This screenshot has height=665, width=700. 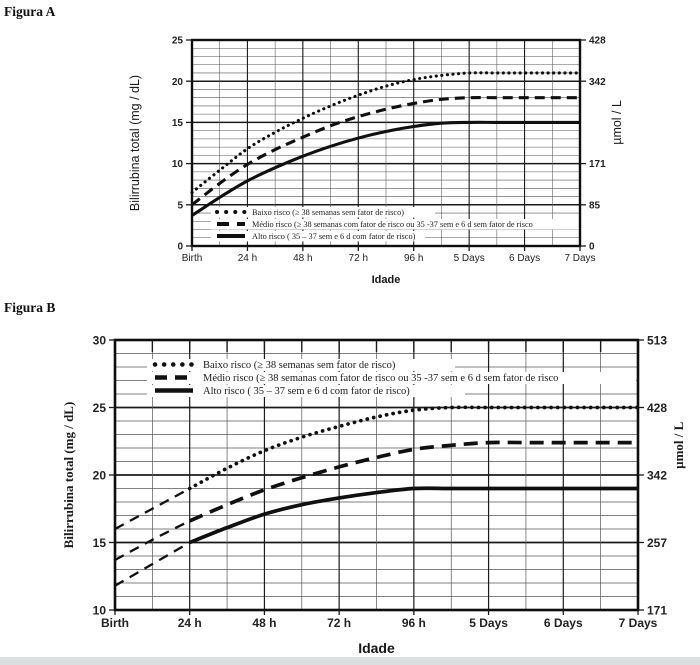 What do you see at coordinates (657, 340) in the screenshot?
I see `y-tick-label-right: 513` at bounding box center [657, 340].